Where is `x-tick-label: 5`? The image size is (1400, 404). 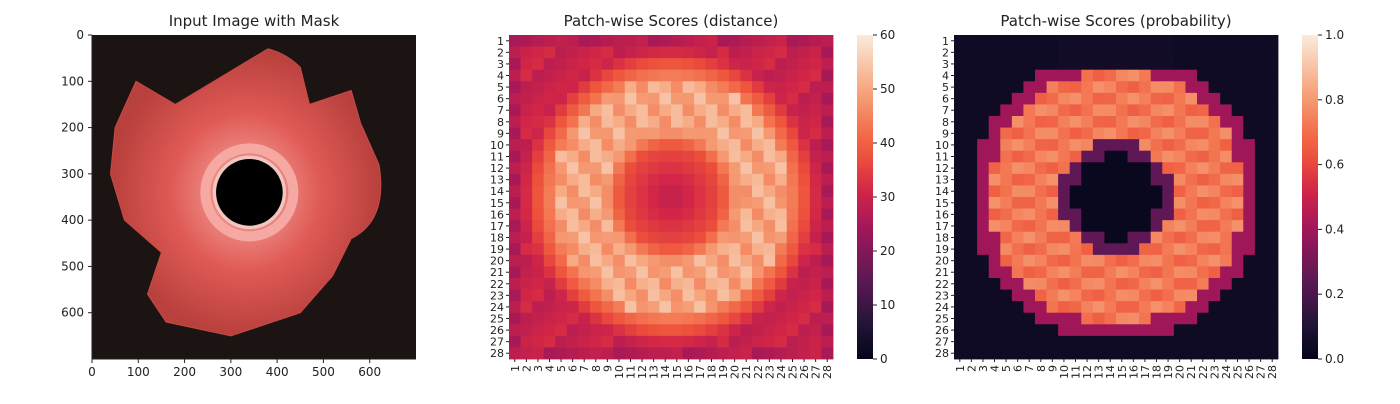 x-tick-label: 5 is located at coordinates (1006, 368).